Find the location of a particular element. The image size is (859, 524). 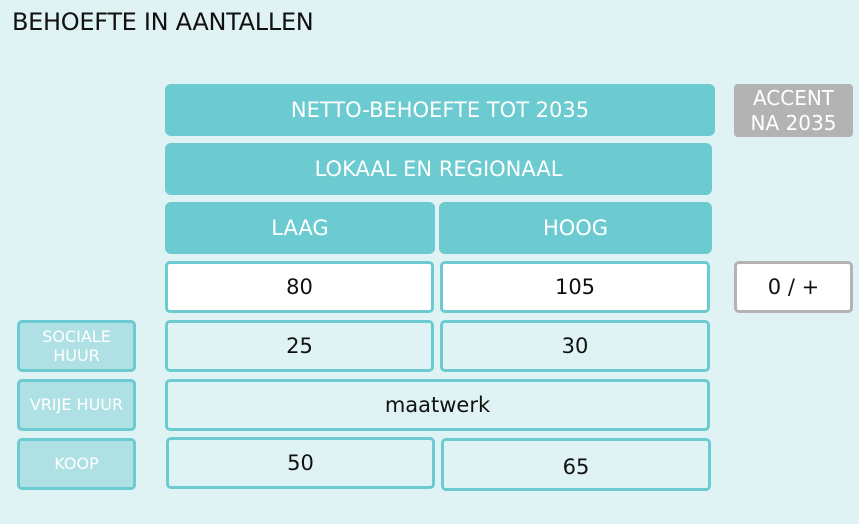

vrije-huur-value-cell: maatwerk is located at coordinates (437, 405).